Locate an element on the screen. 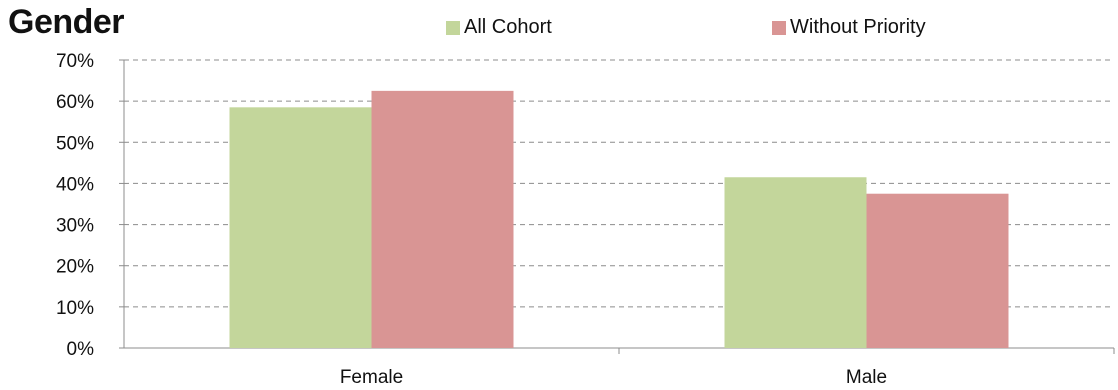 This screenshot has width=1118, height=390. legend-label-without-priority: Without Priority is located at coordinates (858, 27).